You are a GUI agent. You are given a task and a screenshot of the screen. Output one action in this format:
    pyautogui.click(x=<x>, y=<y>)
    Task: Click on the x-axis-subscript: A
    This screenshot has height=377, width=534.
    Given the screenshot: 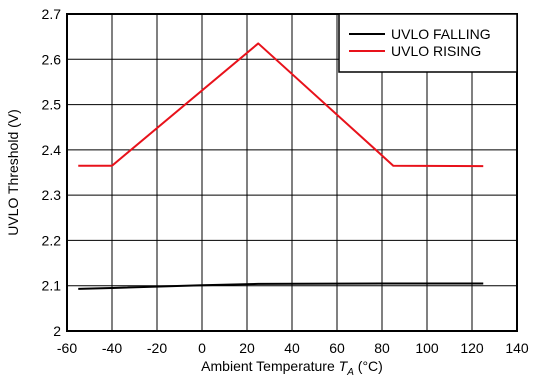 What is the action you would take?
    pyautogui.click(x=350, y=372)
    